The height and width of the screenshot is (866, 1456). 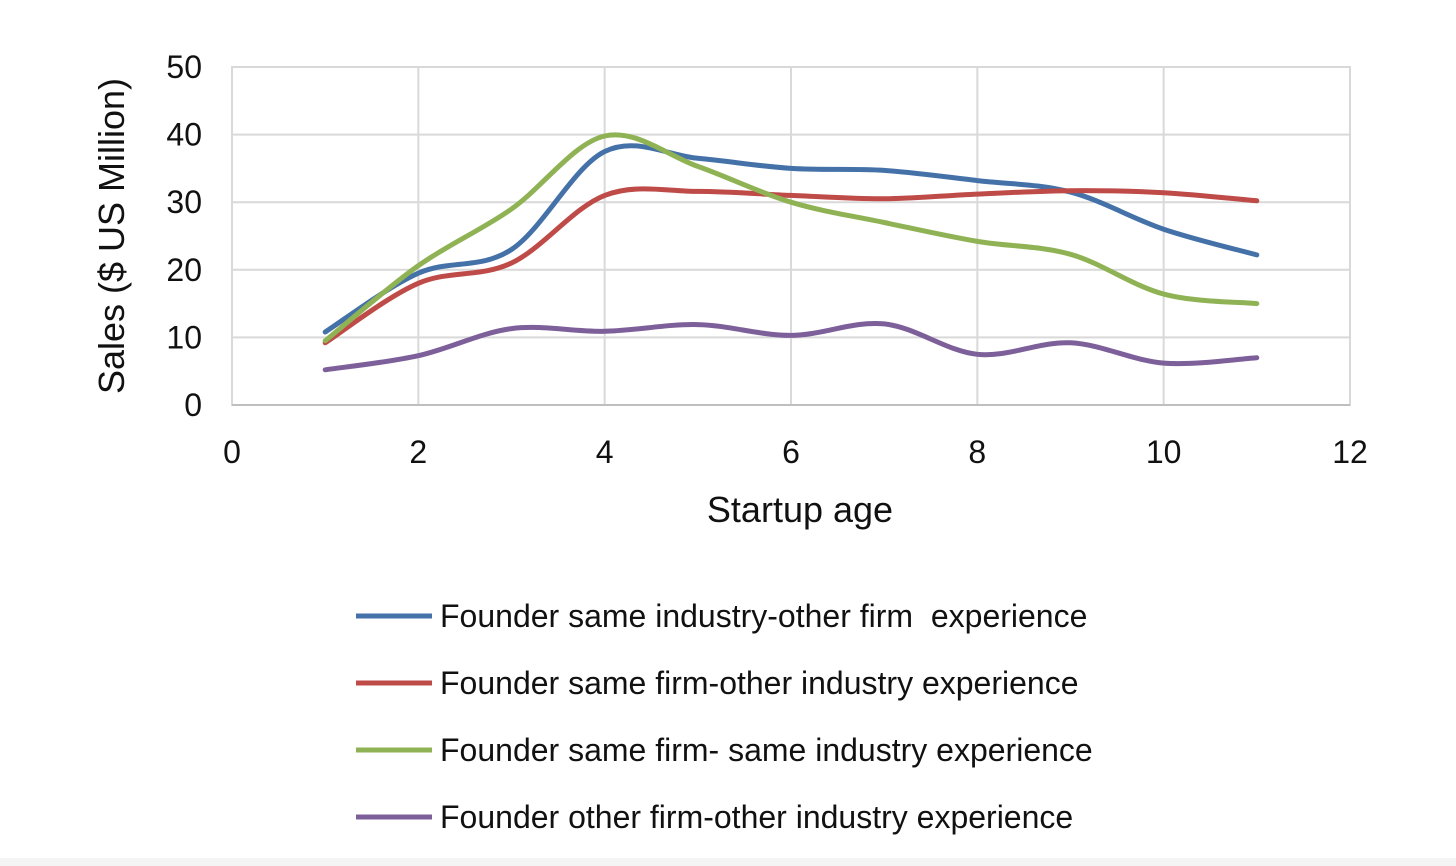 What do you see at coordinates (184, 337) in the screenshot?
I see `y-tick-label: 10` at bounding box center [184, 337].